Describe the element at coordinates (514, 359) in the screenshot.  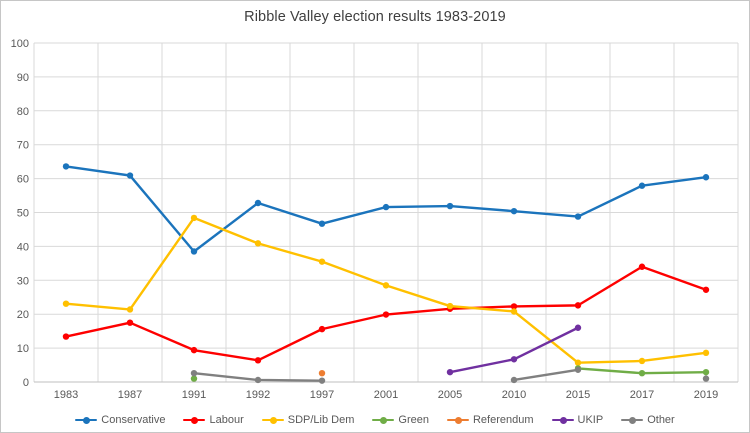
I see `data-point-ukip-2010` at that location.